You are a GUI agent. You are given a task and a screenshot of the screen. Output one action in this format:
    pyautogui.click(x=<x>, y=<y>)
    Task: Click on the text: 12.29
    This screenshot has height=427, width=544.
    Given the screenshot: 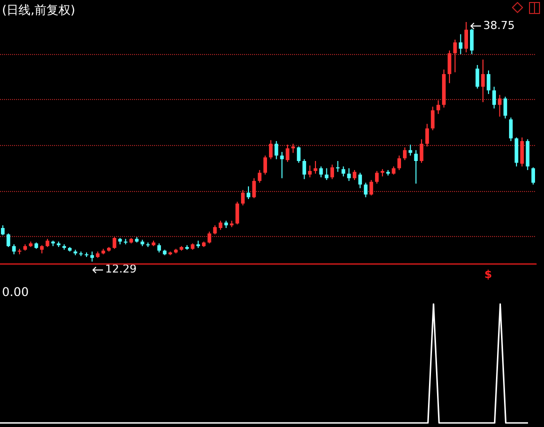 What is the action you would take?
    pyautogui.click(x=121, y=269)
    